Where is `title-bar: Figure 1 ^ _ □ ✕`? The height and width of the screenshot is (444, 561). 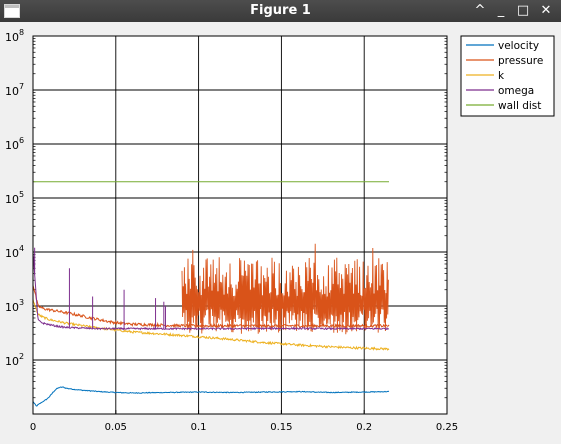 title-bar: Figure 1 ^ _ □ ✕ is located at coordinates (280, 11).